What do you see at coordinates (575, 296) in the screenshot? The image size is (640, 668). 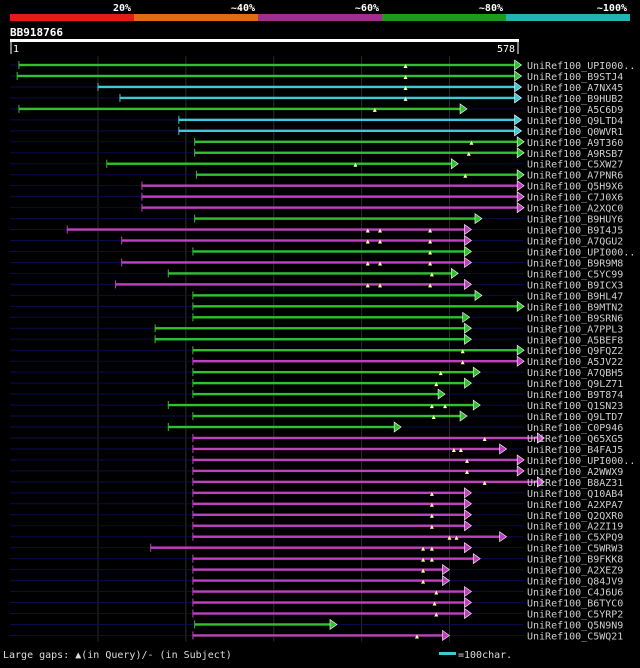 I see `hit-label: UniRef100_B9HL47` at bounding box center [575, 296].